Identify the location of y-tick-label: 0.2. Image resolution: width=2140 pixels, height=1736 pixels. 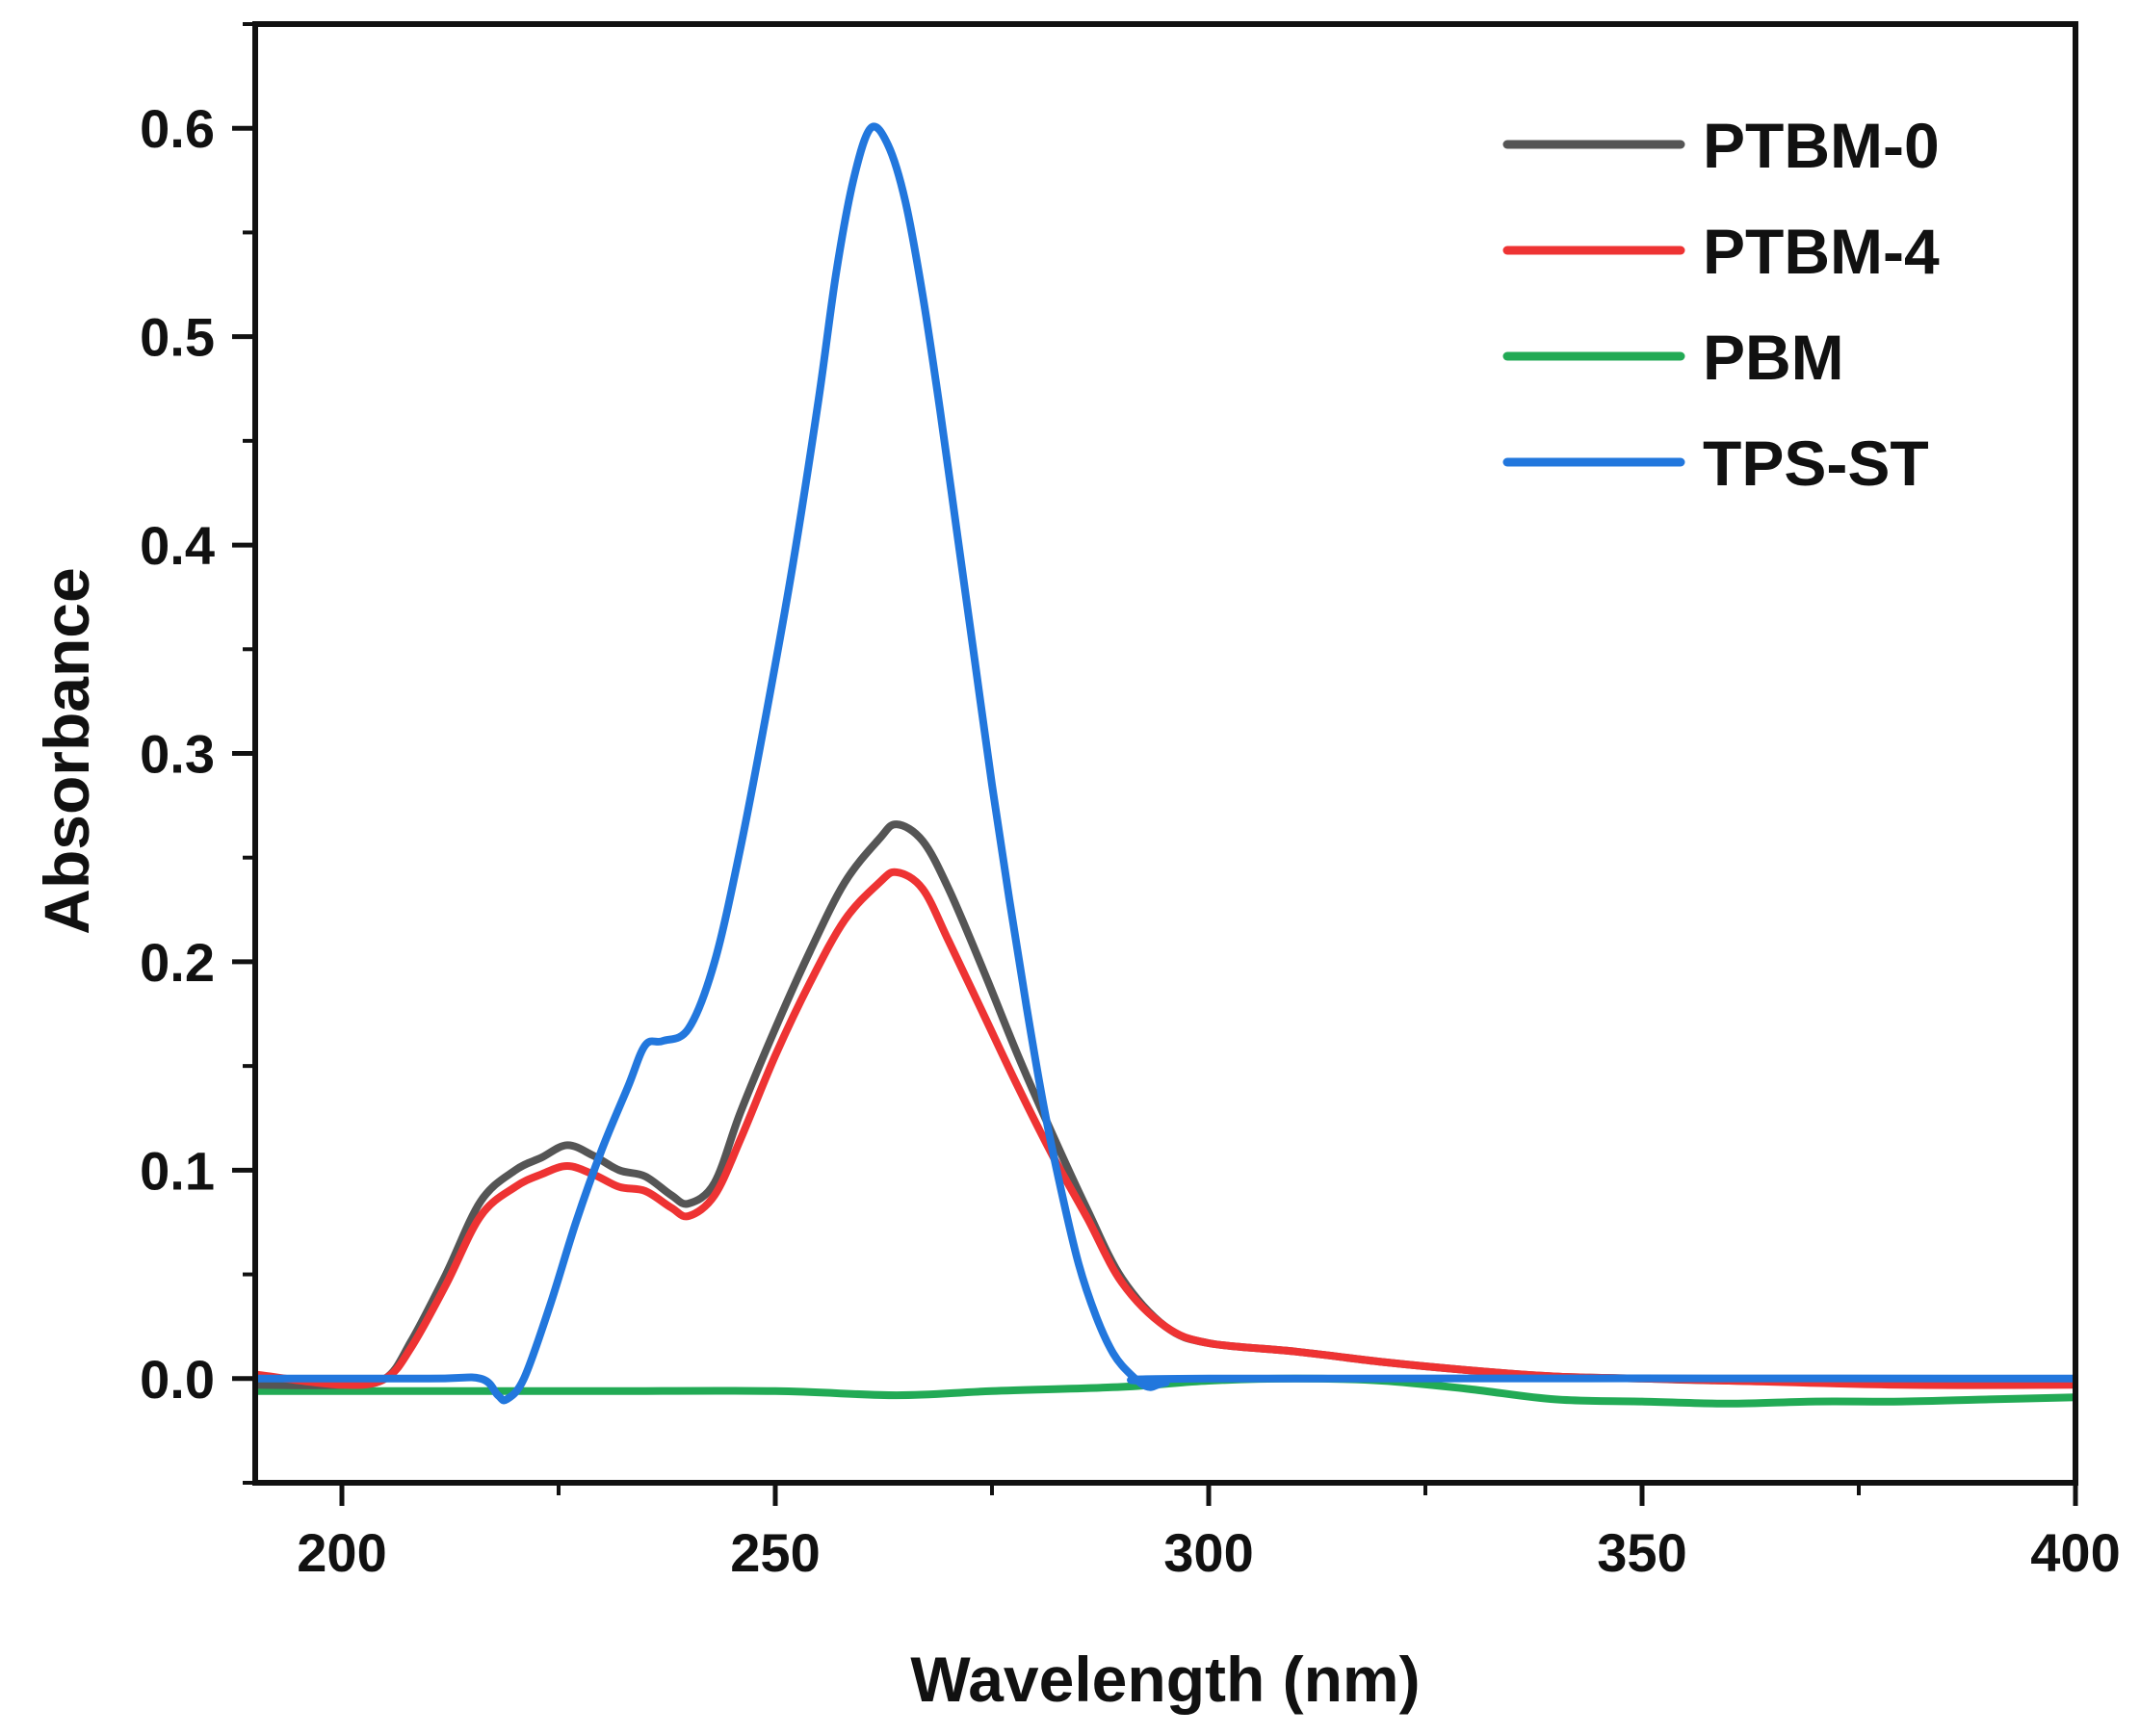
(177, 963).